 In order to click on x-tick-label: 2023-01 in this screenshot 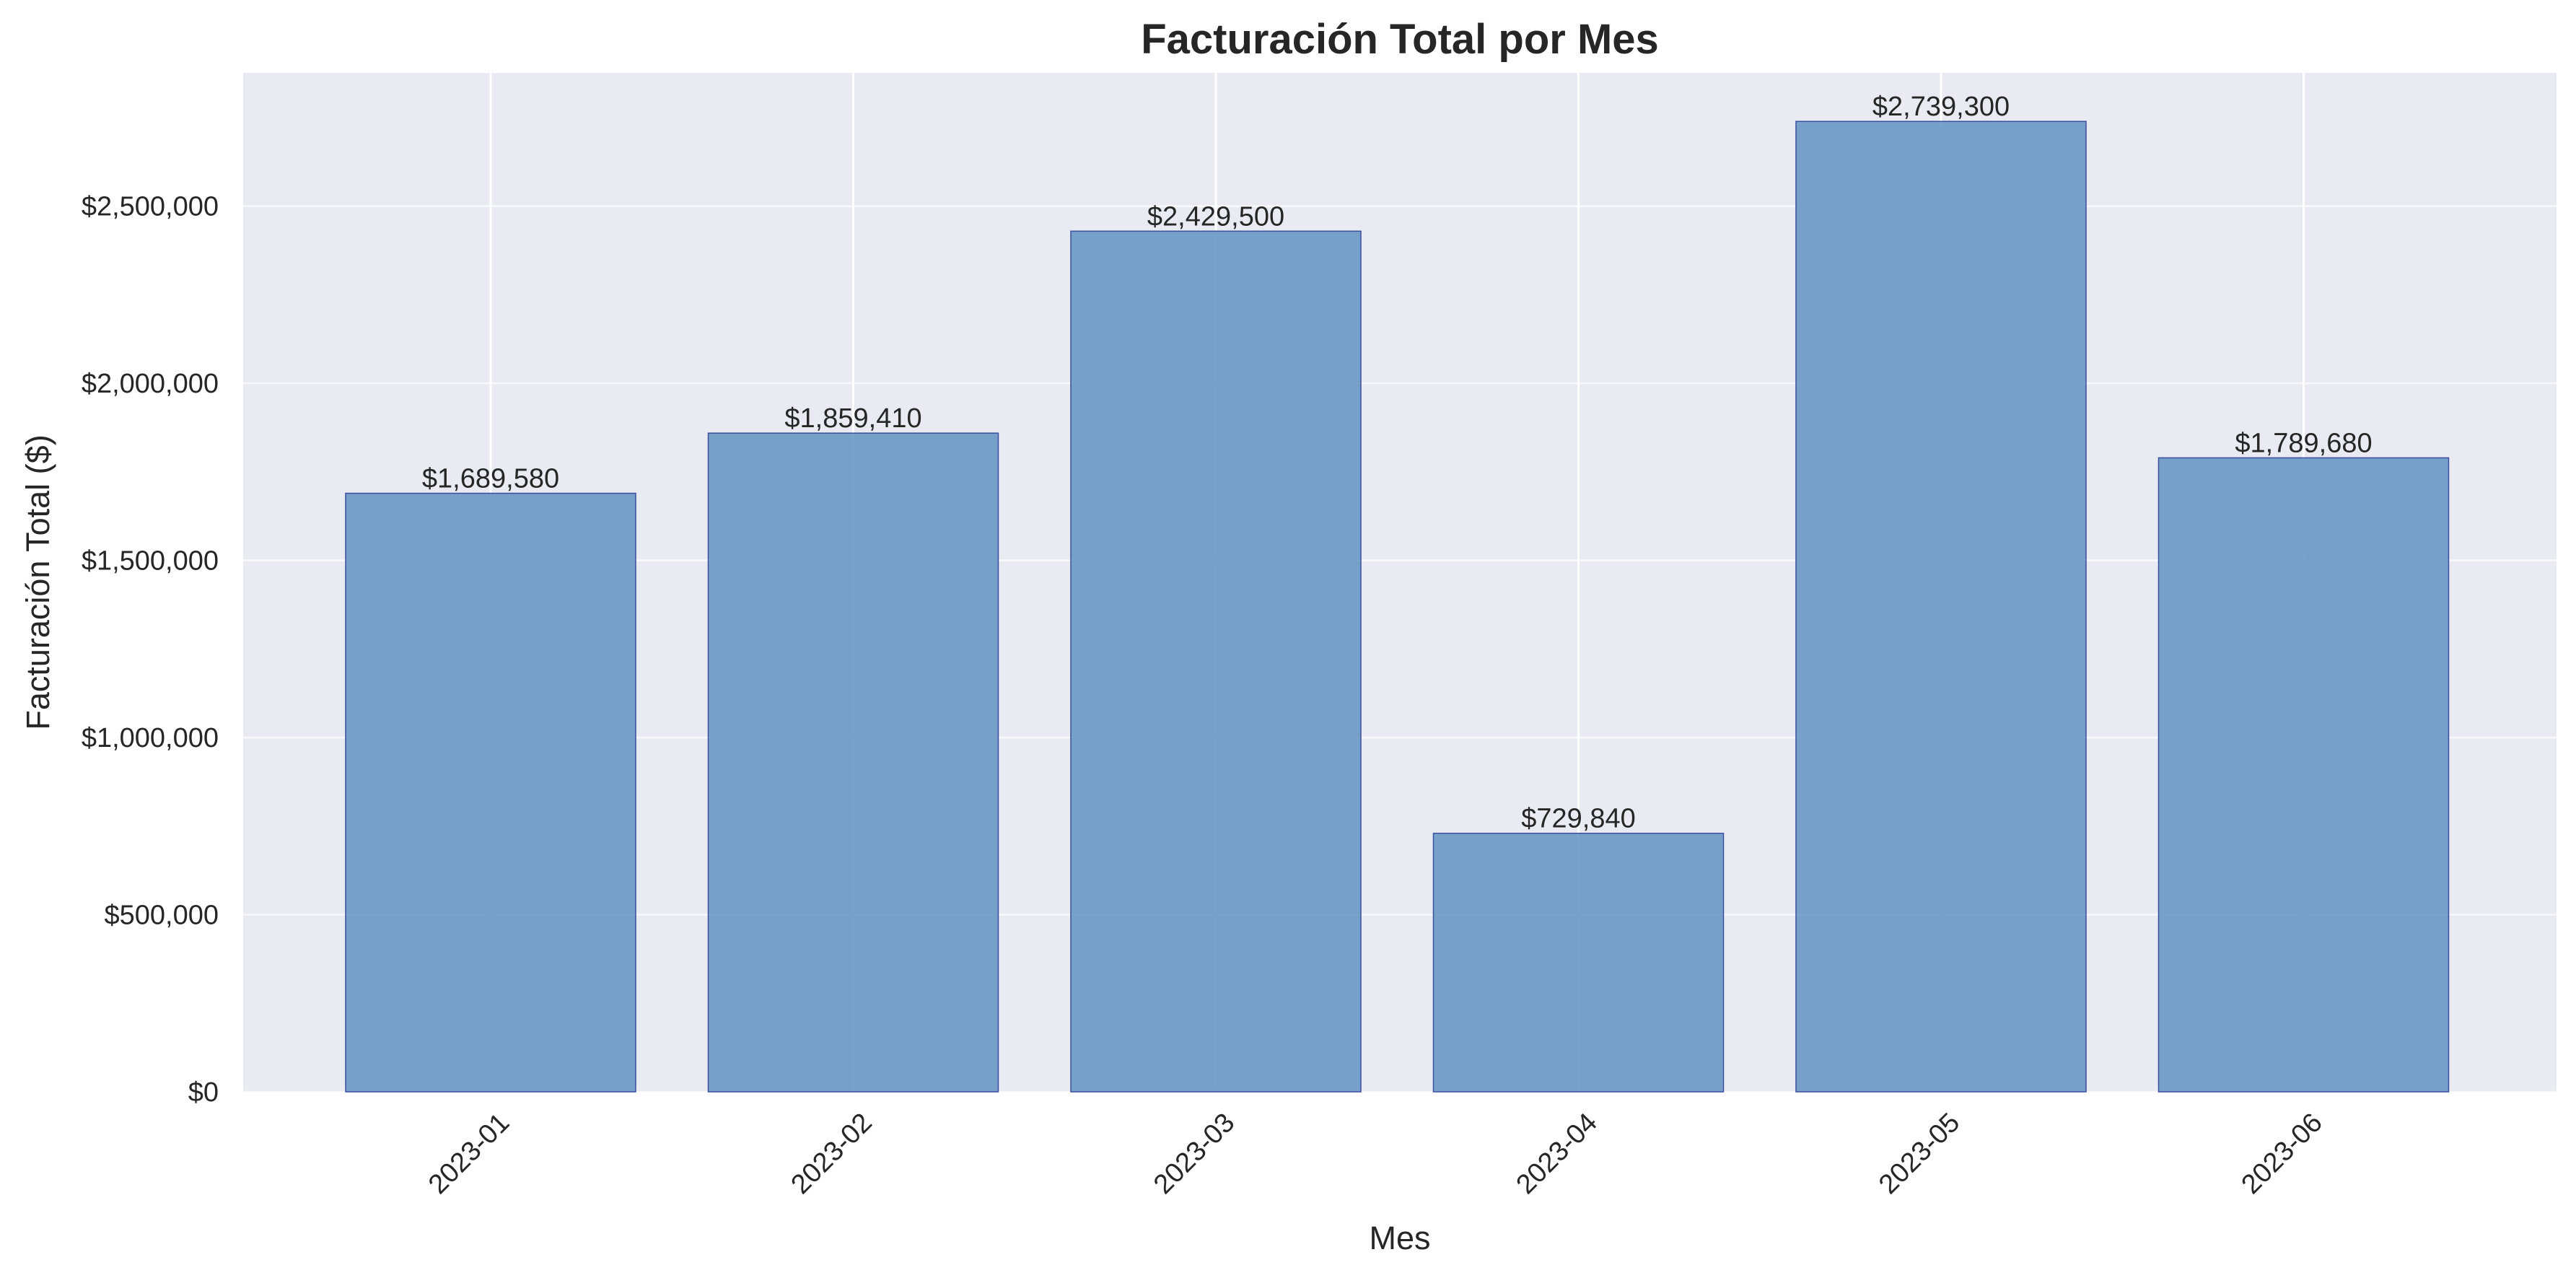, I will do `click(469, 1154)`.